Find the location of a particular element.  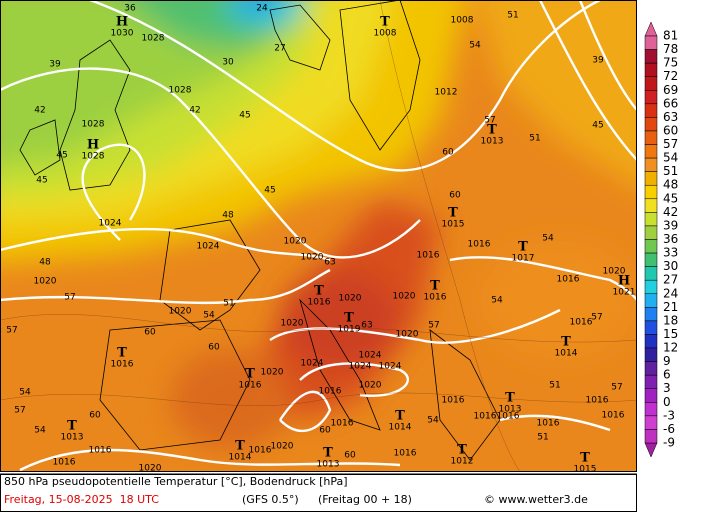

colorbar-label: 24 is located at coordinates (670, 293).